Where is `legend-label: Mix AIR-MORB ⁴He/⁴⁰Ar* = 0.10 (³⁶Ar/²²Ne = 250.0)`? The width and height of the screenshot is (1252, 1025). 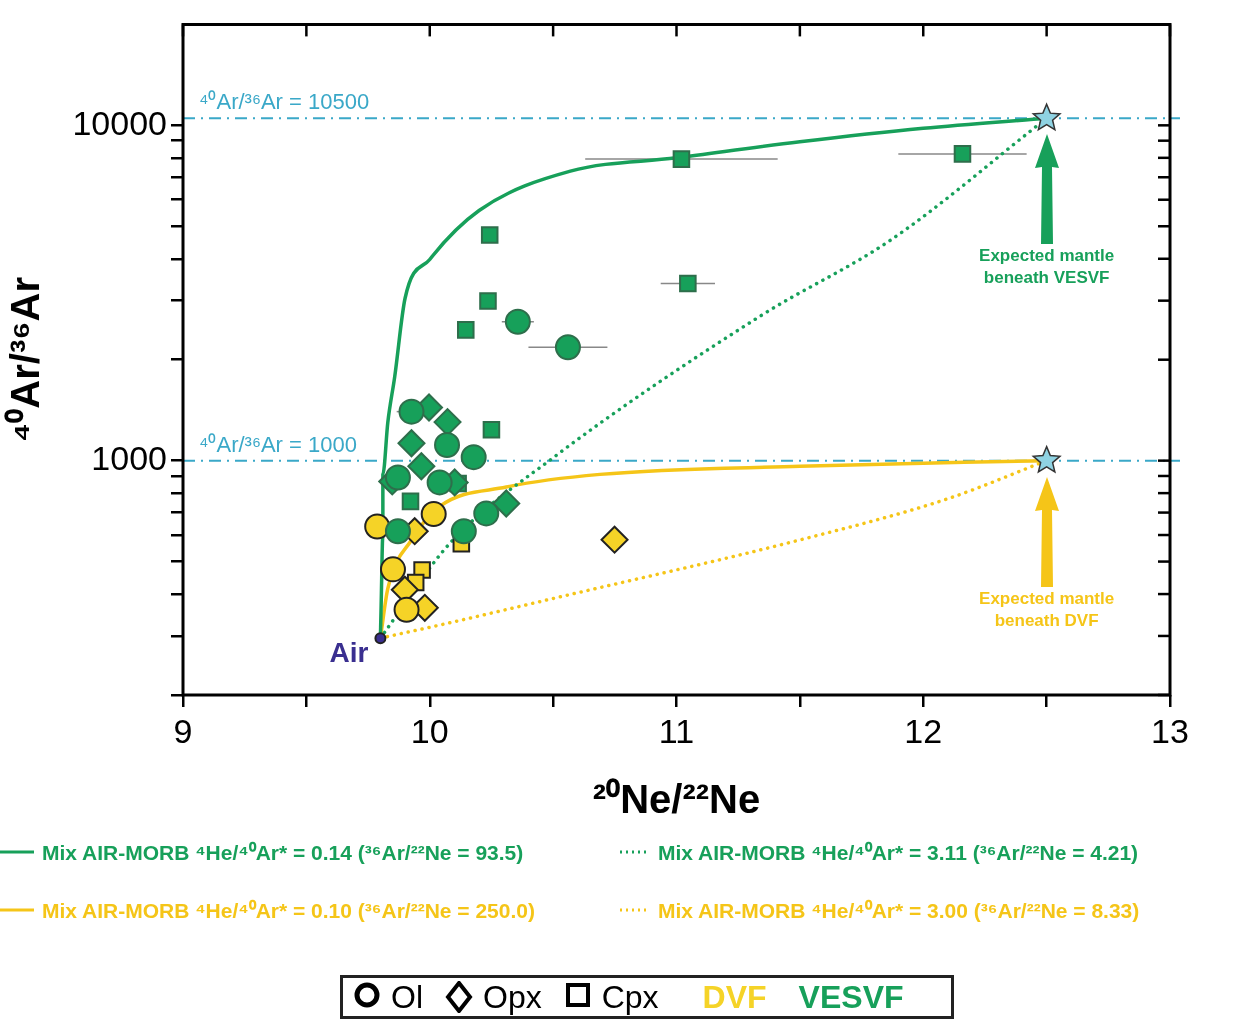
legend-label: Mix AIR-MORB ⁴He/⁴⁰Ar* = 0.10 (³⁶Ar/²²Ne = 250.0) is located at coordinates (288, 911).